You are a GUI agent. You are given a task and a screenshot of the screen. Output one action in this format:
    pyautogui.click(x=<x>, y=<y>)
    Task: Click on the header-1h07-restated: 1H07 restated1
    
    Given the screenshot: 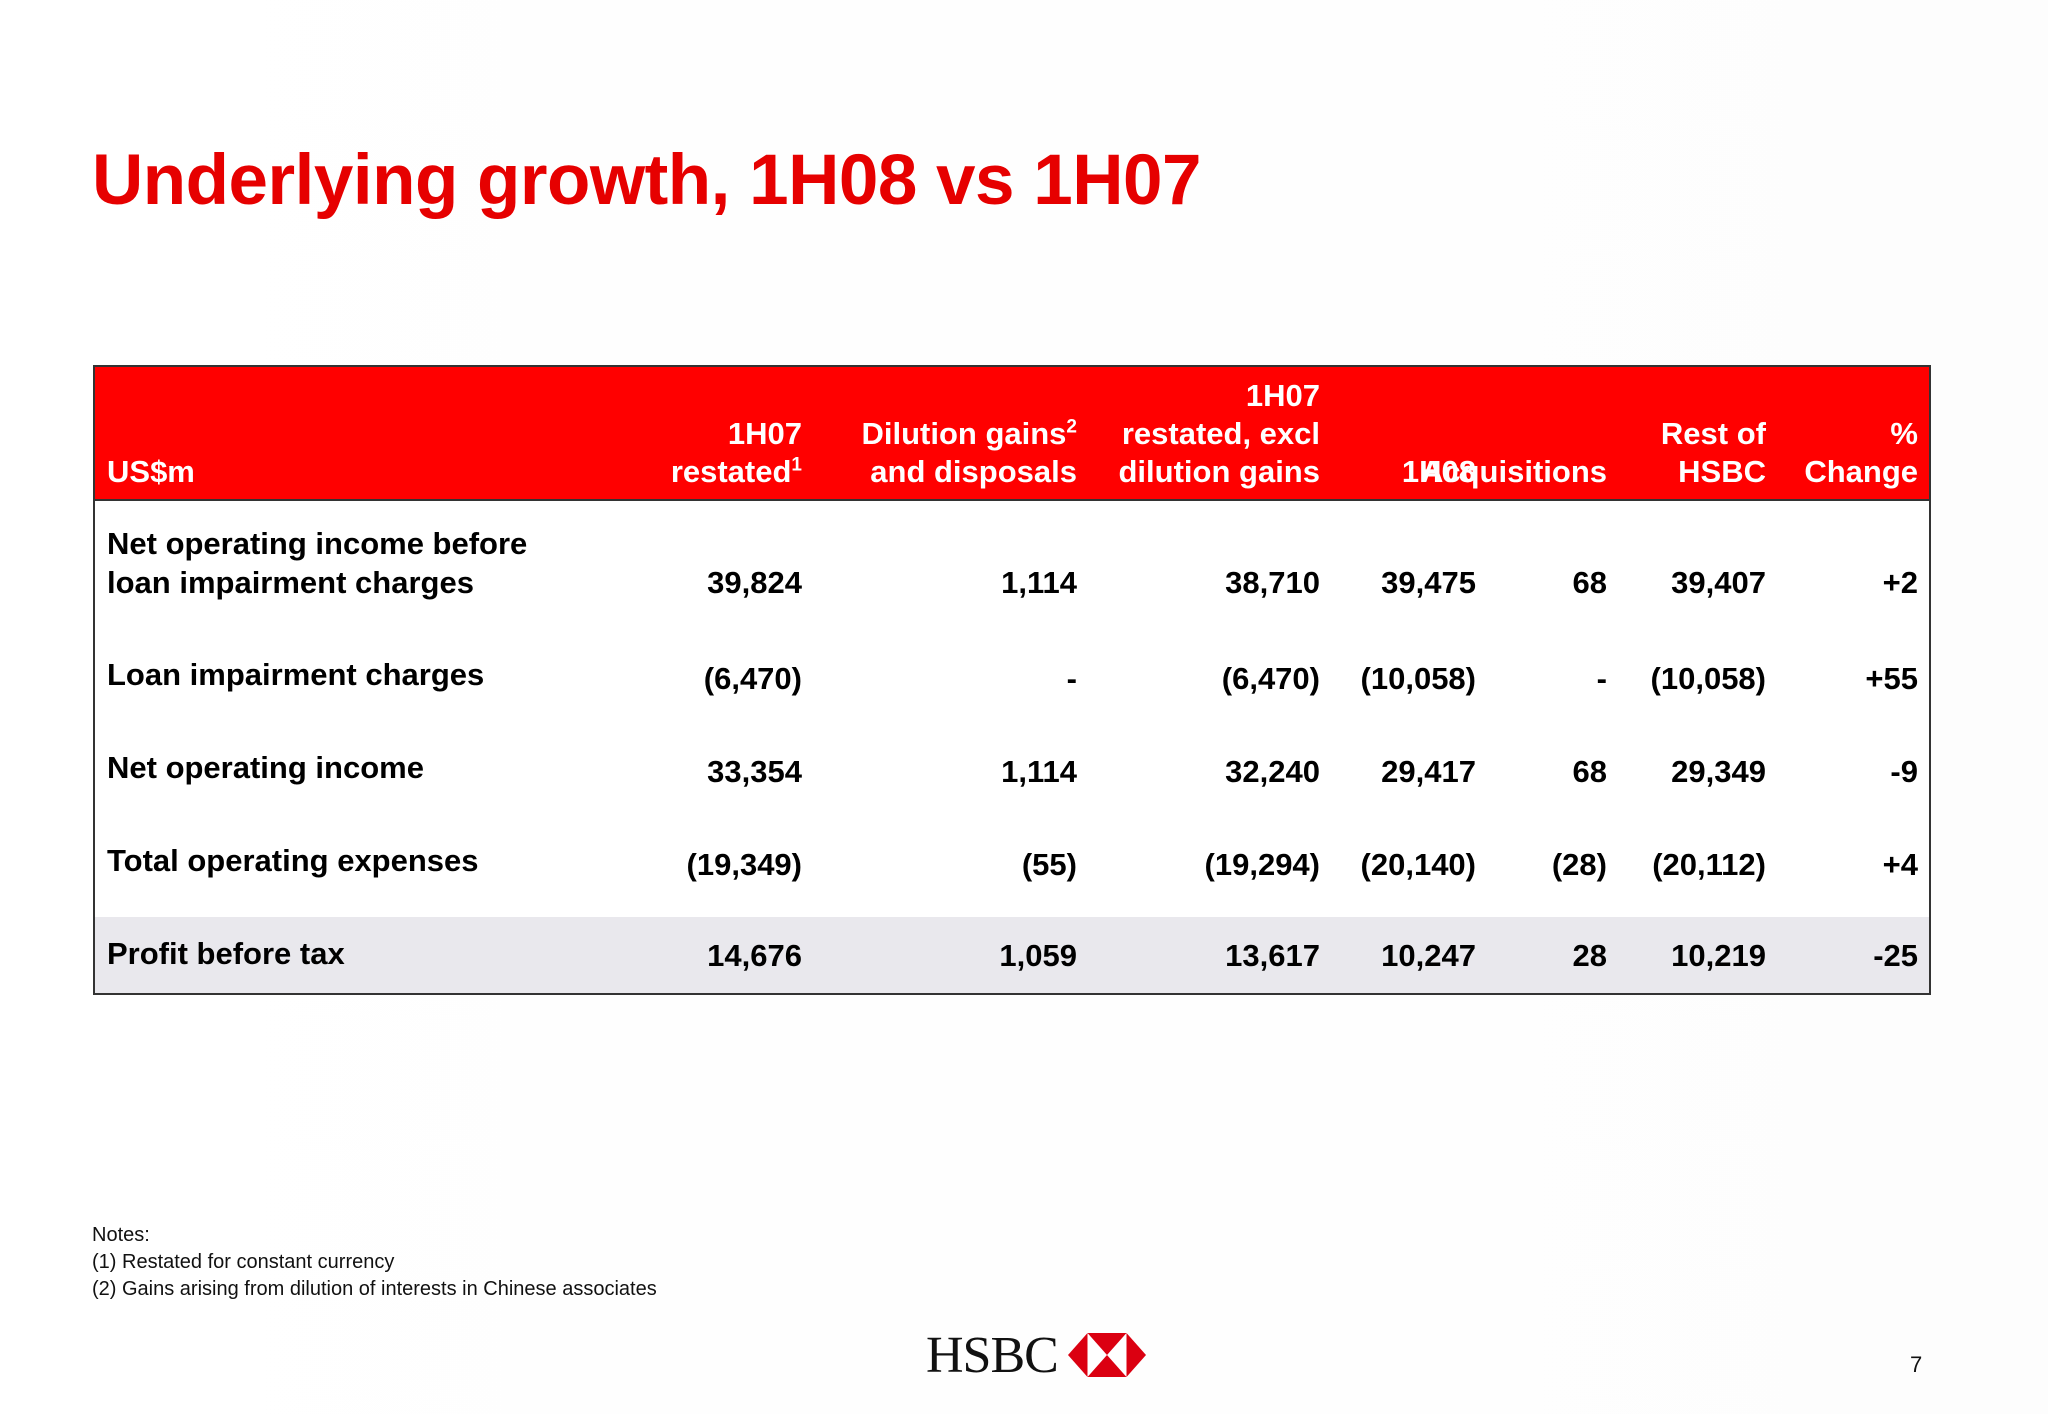 What is the action you would take?
    pyautogui.click(x=736, y=452)
    